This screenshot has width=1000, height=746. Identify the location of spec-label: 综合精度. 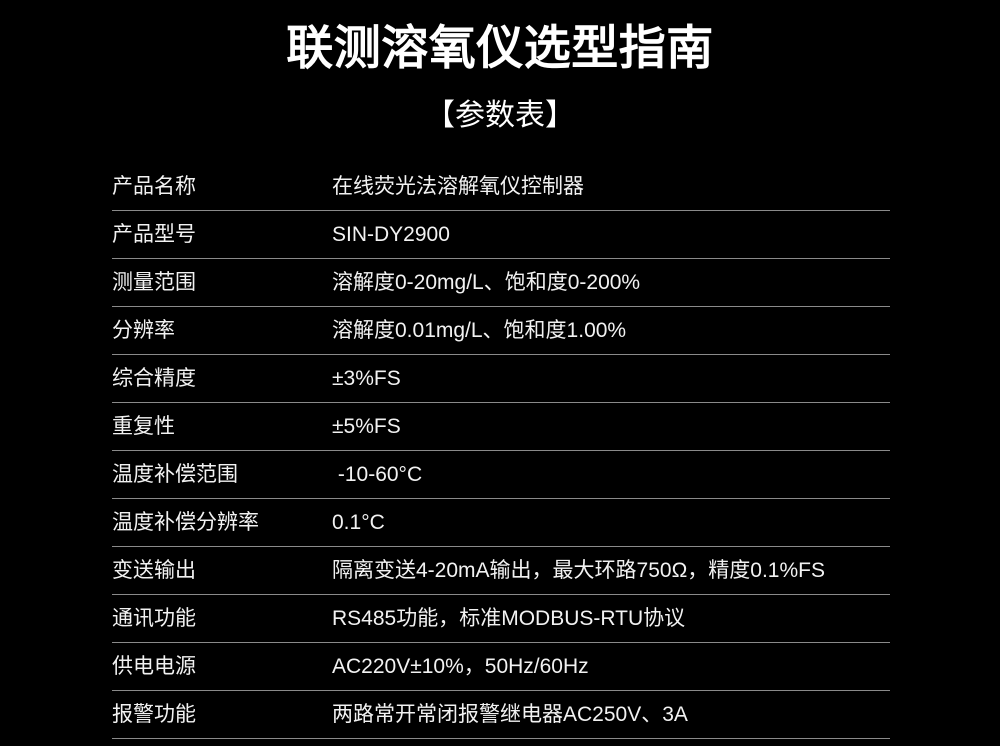
(154, 378).